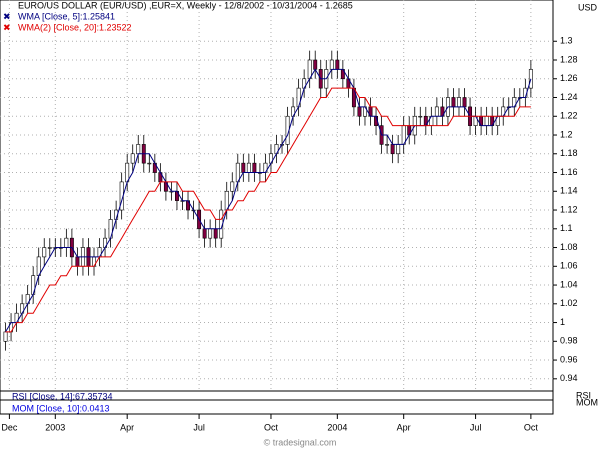 The width and height of the screenshot is (600, 450). Describe the element at coordinates (566, 41) in the screenshot. I see `y-tick-label: 1.3` at that location.